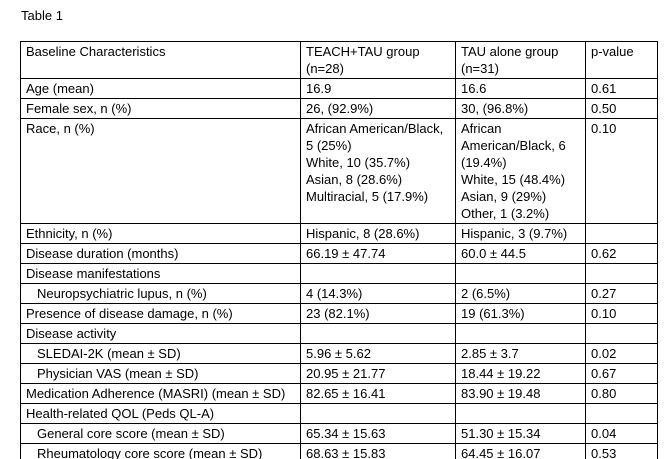 The height and width of the screenshot is (459, 671). Describe the element at coordinates (378, 451) in the screenshot. I see `teach-group-cell: 68.63 ± 15.83` at that location.